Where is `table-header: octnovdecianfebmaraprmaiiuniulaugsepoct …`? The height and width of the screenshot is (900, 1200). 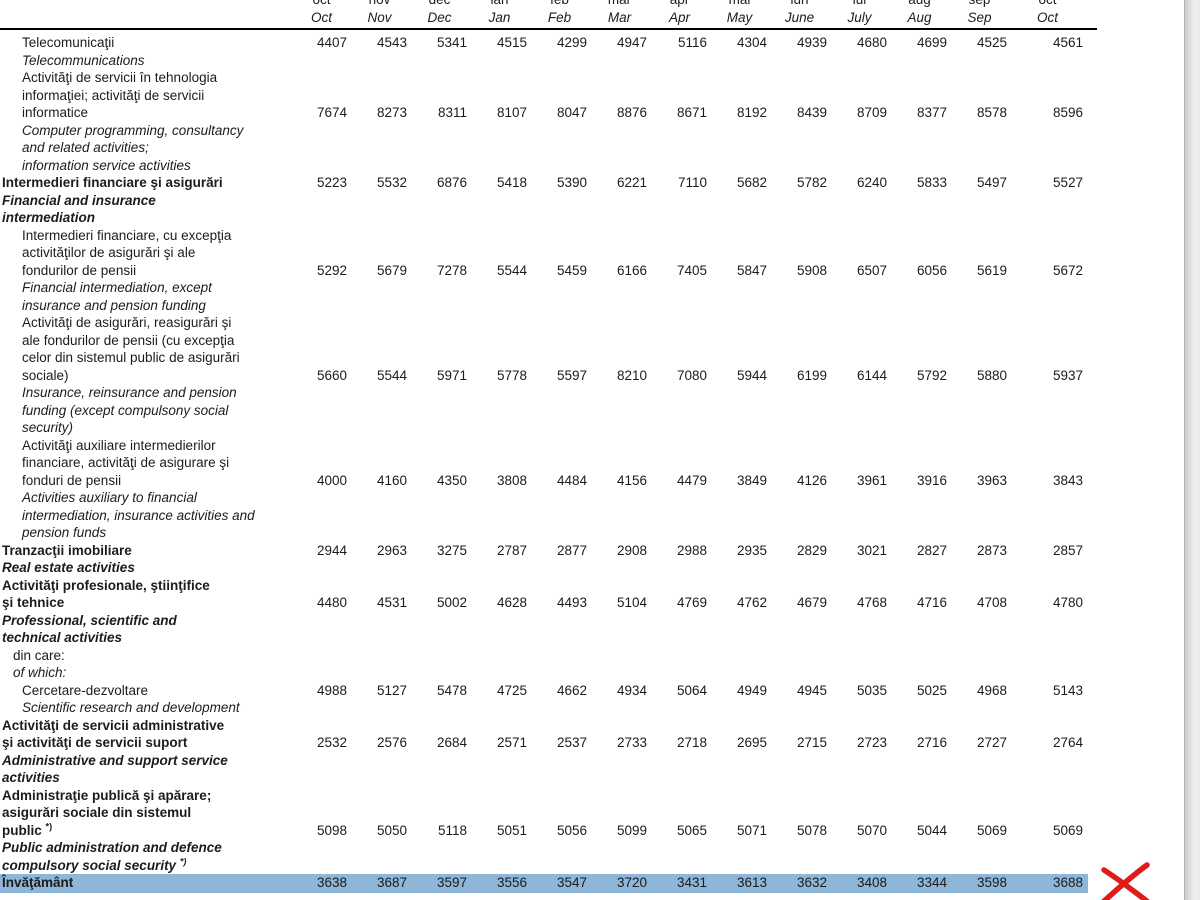 table-header: octnovdecianfebmaraprmaiiuniulaugsepoct … is located at coordinates (592, 13).